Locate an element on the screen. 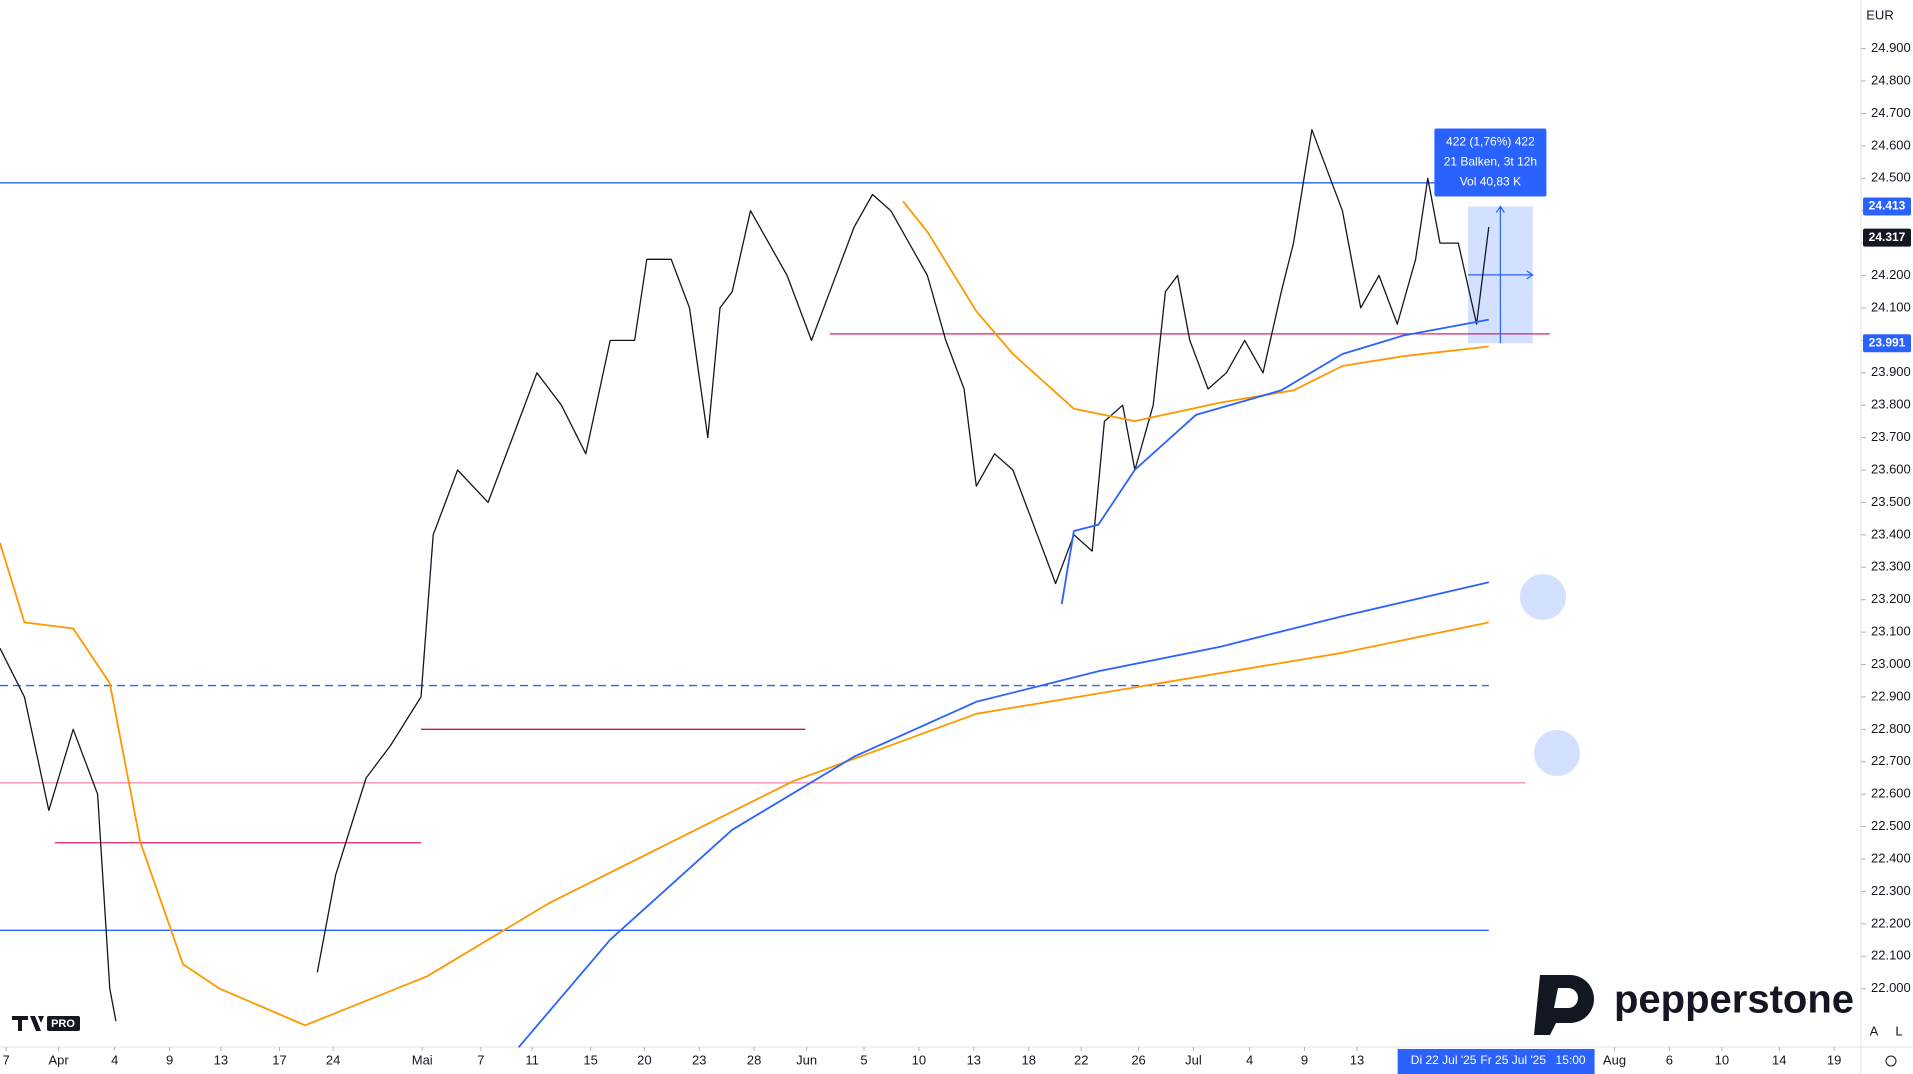 The height and width of the screenshot is (1074, 1913). y-tick-label: 23.400 is located at coordinates (1891, 533).